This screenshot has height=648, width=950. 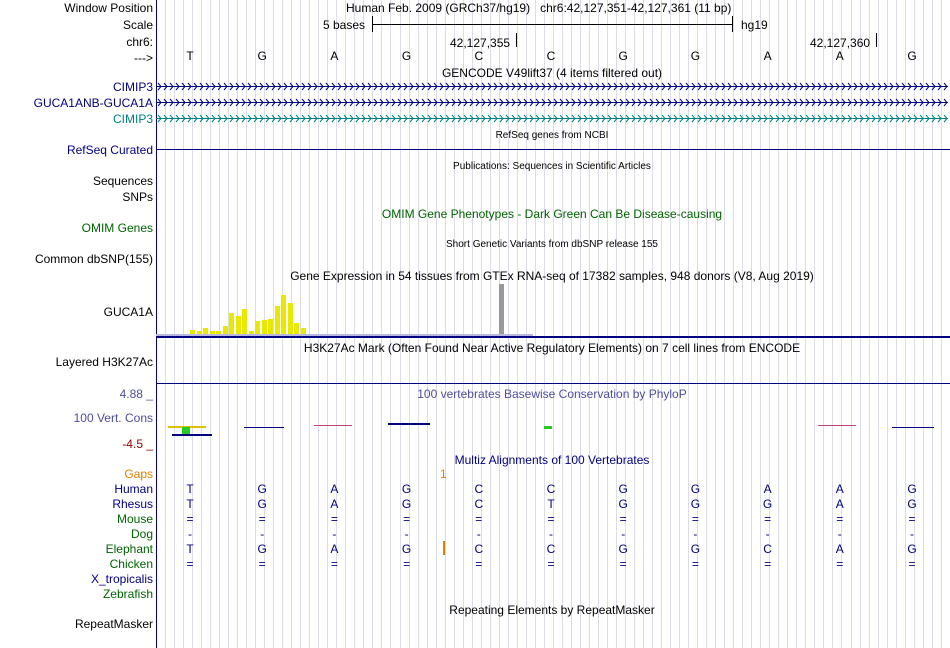 I want to click on species-label: Elephant, so click(x=129, y=549).